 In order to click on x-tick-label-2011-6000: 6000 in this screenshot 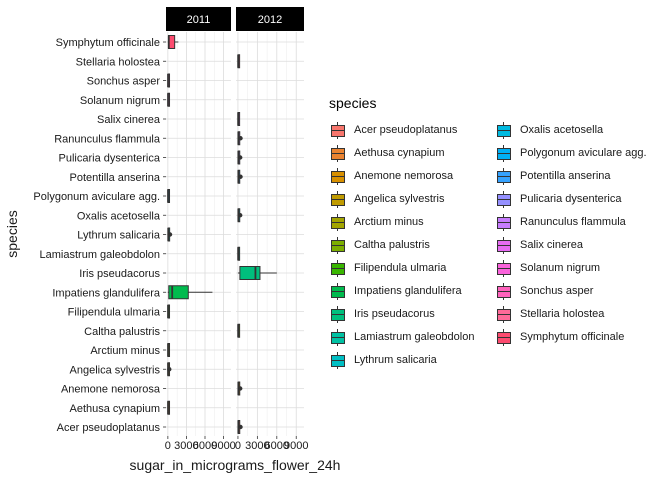, I will do `click(205, 446)`.